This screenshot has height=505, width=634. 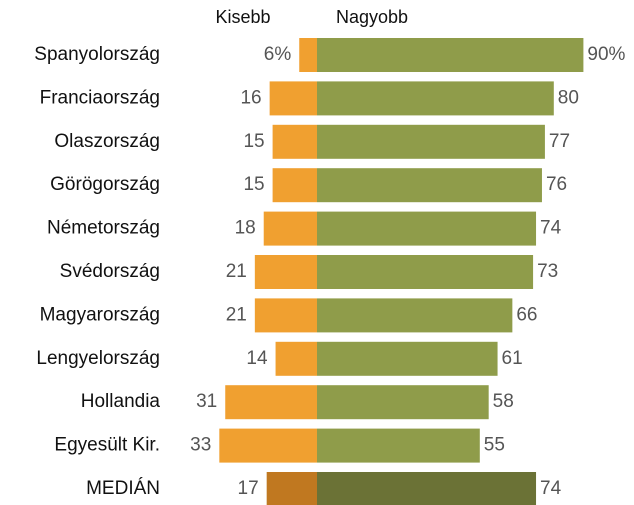 I want to click on value-label: 17, so click(x=248, y=488).